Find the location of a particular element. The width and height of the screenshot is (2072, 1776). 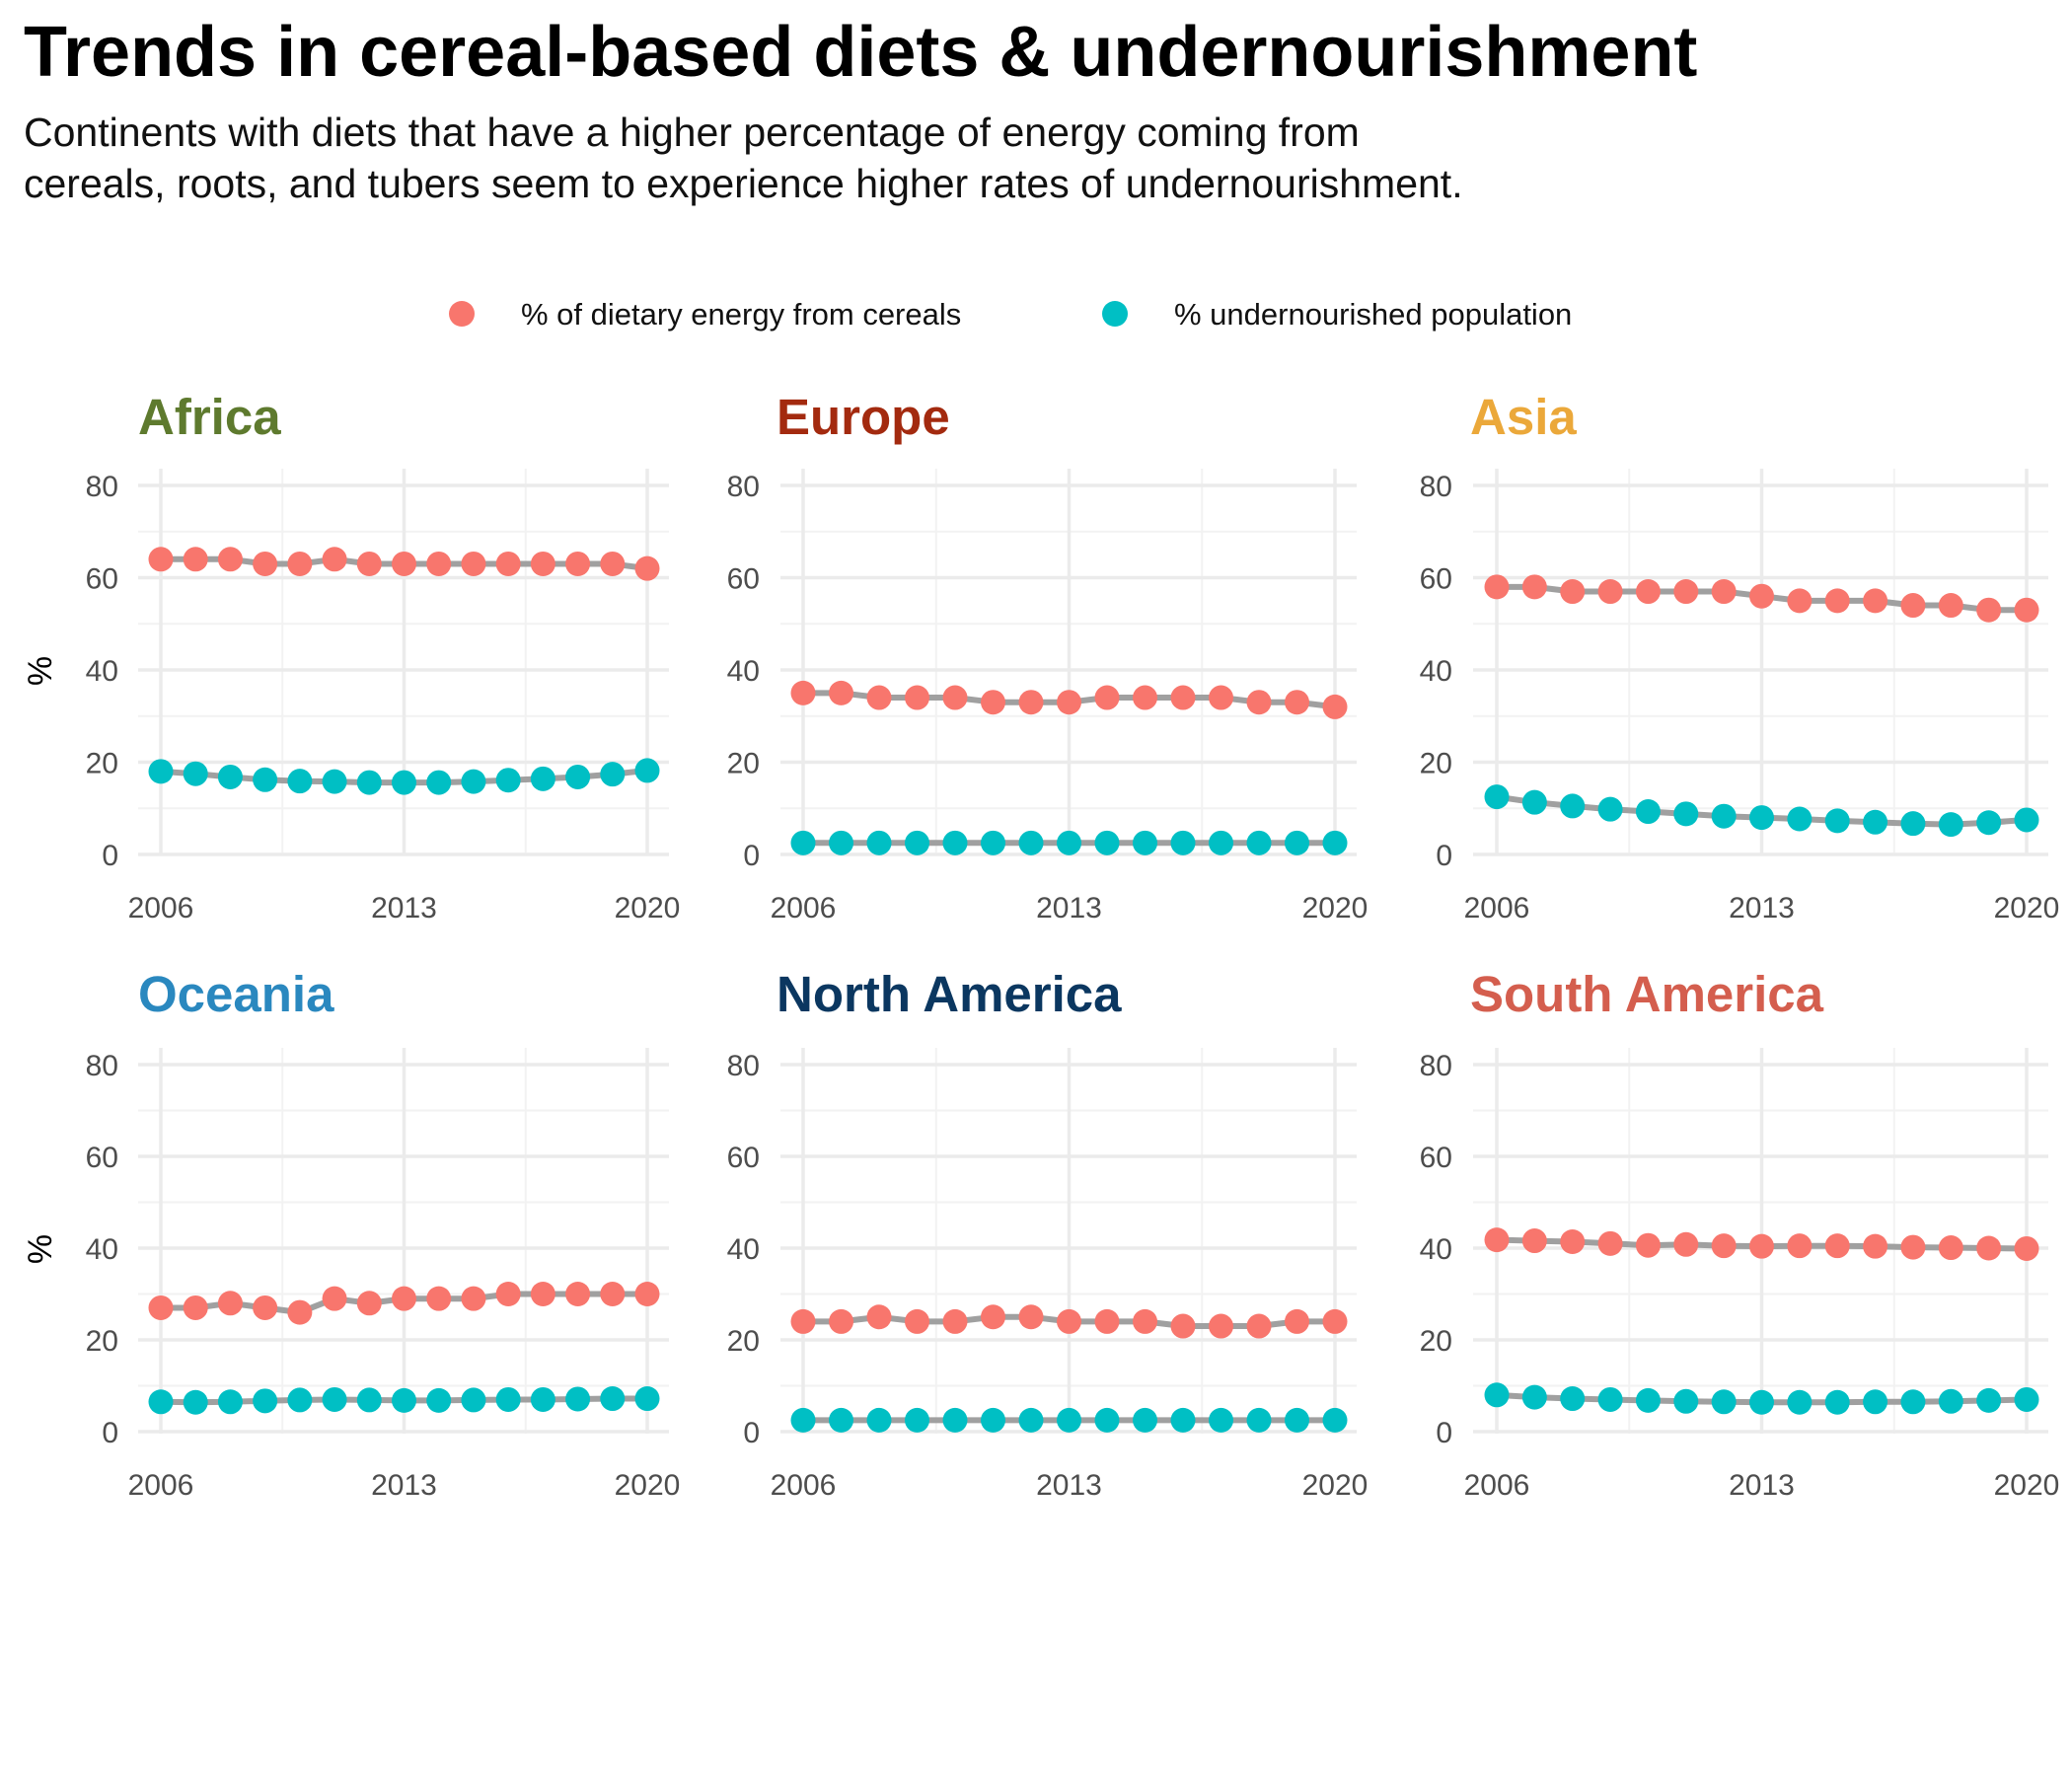

panel-oceania: 0 20 40 60 80 2006 2013 2020% Oceania is located at coordinates (351, 1234).